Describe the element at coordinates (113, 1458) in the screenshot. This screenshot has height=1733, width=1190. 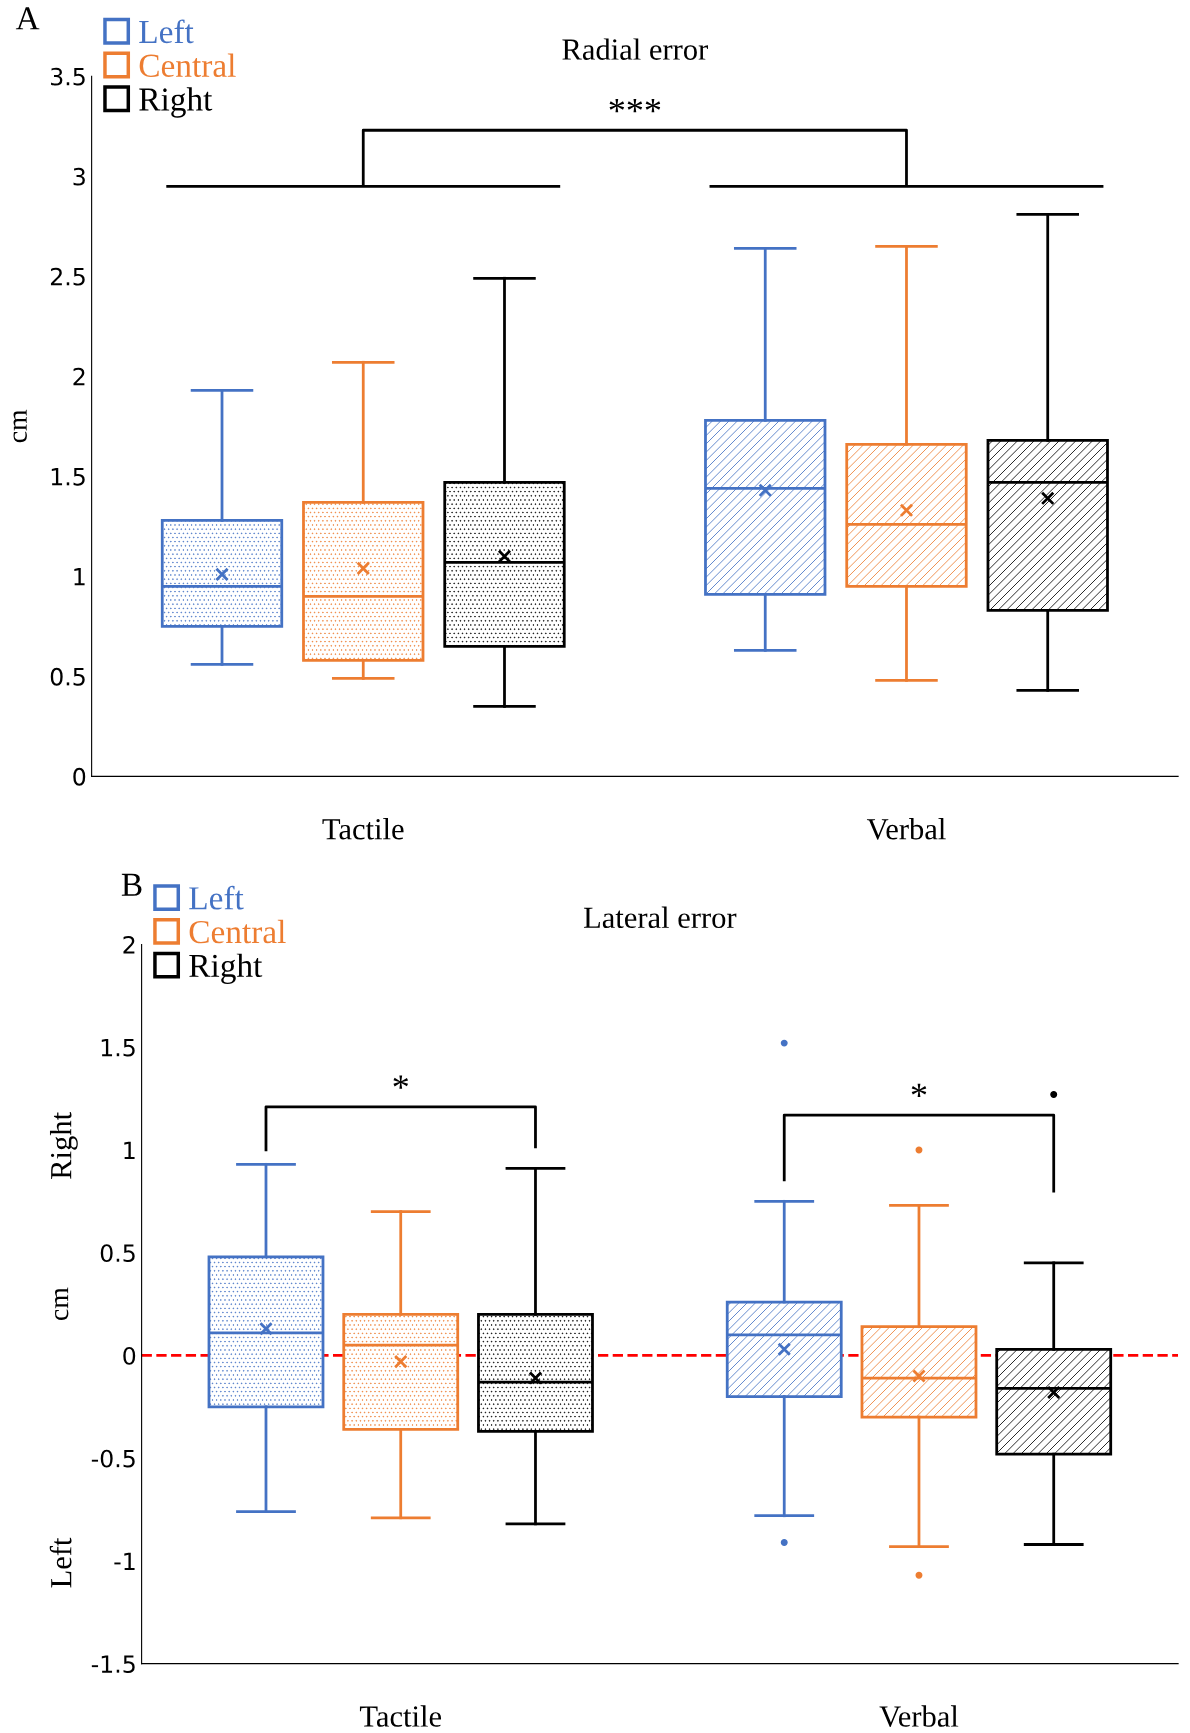
I see `y-tick-label: -0.5` at that location.